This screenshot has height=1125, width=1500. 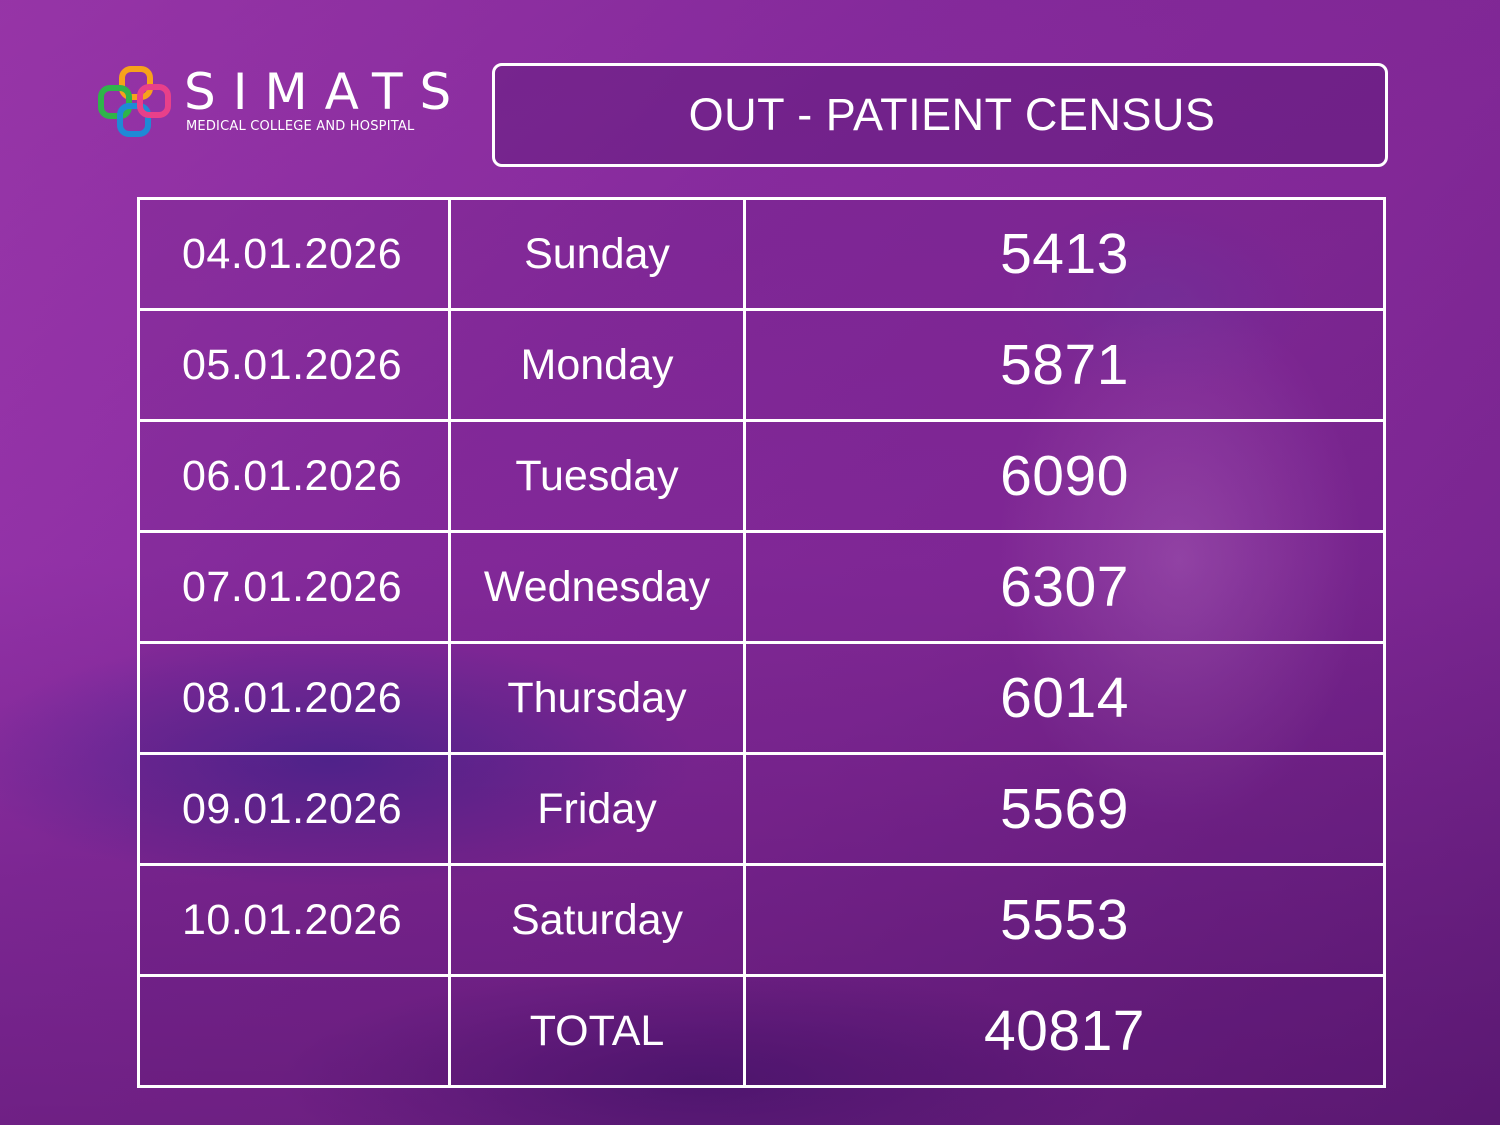 What do you see at coordinates (952, 114) in the screenshot?
I see `page-title: OUT - PATIENT CENSUS` at bounding box center [952, 114].